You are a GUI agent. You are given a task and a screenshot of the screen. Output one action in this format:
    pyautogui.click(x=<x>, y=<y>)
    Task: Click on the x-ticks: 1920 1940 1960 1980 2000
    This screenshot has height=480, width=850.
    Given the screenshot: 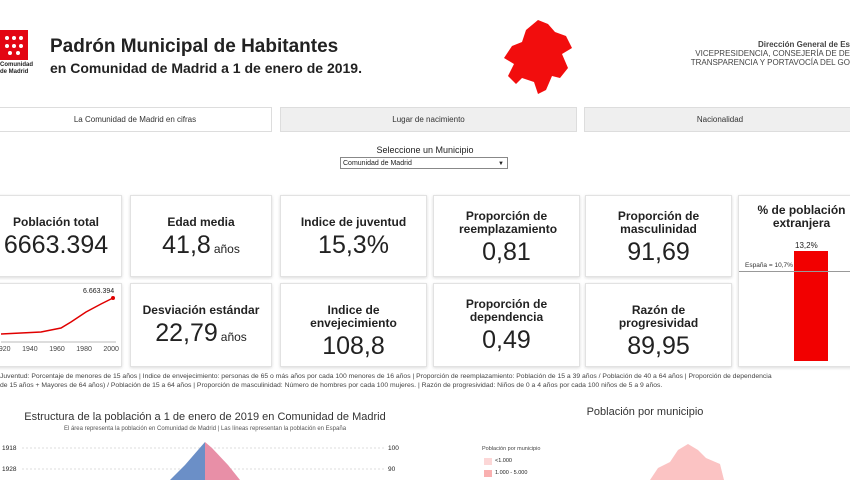 What is the action you would take?
    pyautogui.click(x=59, y=349)
    